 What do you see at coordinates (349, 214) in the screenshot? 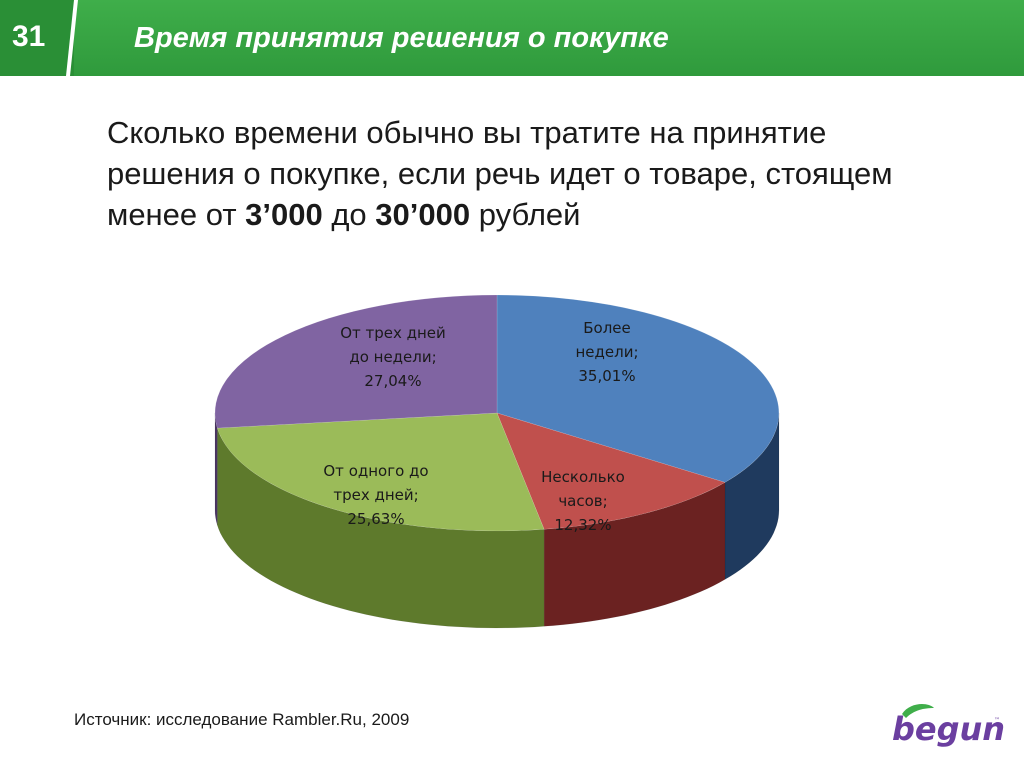
I see `question-line-3-mid: до` at bounding box center [349, 214].